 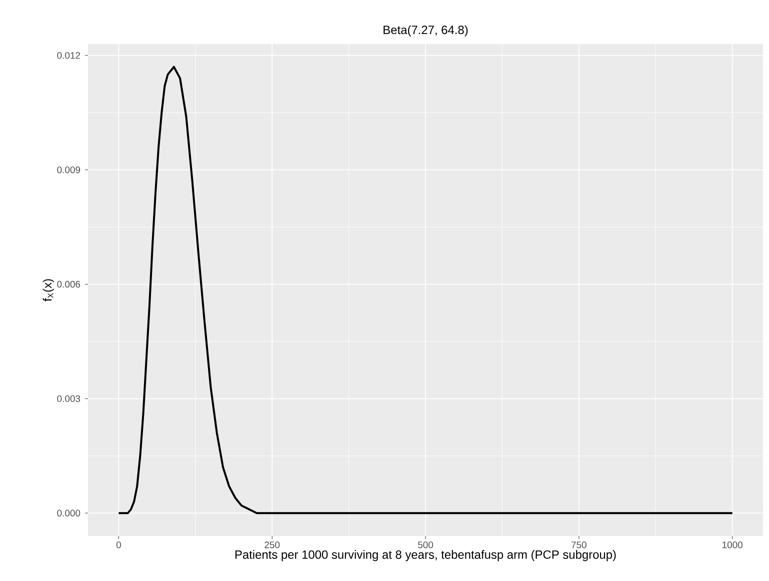 I want to click on chart-title: Beta(7.27, 64.8), so click(x=426, y=30).